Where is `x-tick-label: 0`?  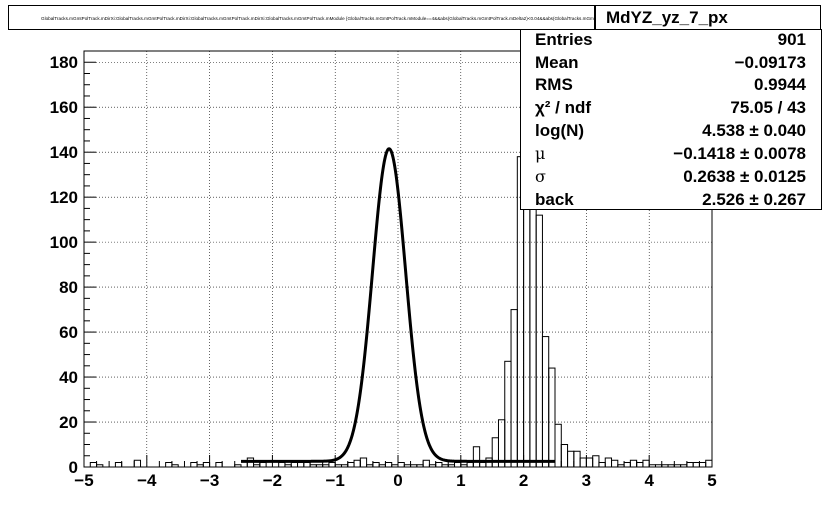 x-tick-label: 0 is located at coordinates (397, 480).